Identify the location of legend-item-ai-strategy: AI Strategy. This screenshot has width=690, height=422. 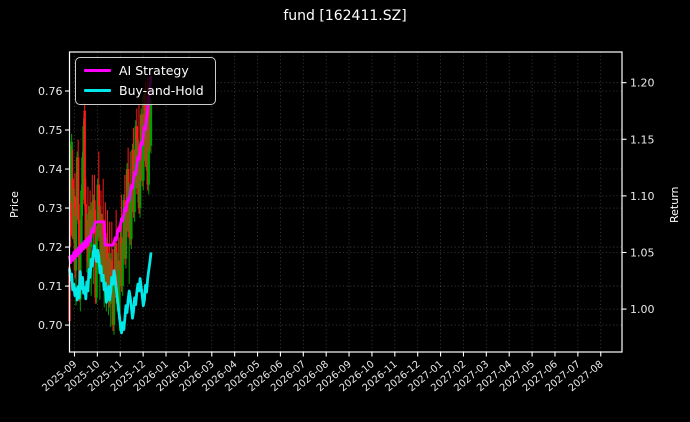
(144, 70).